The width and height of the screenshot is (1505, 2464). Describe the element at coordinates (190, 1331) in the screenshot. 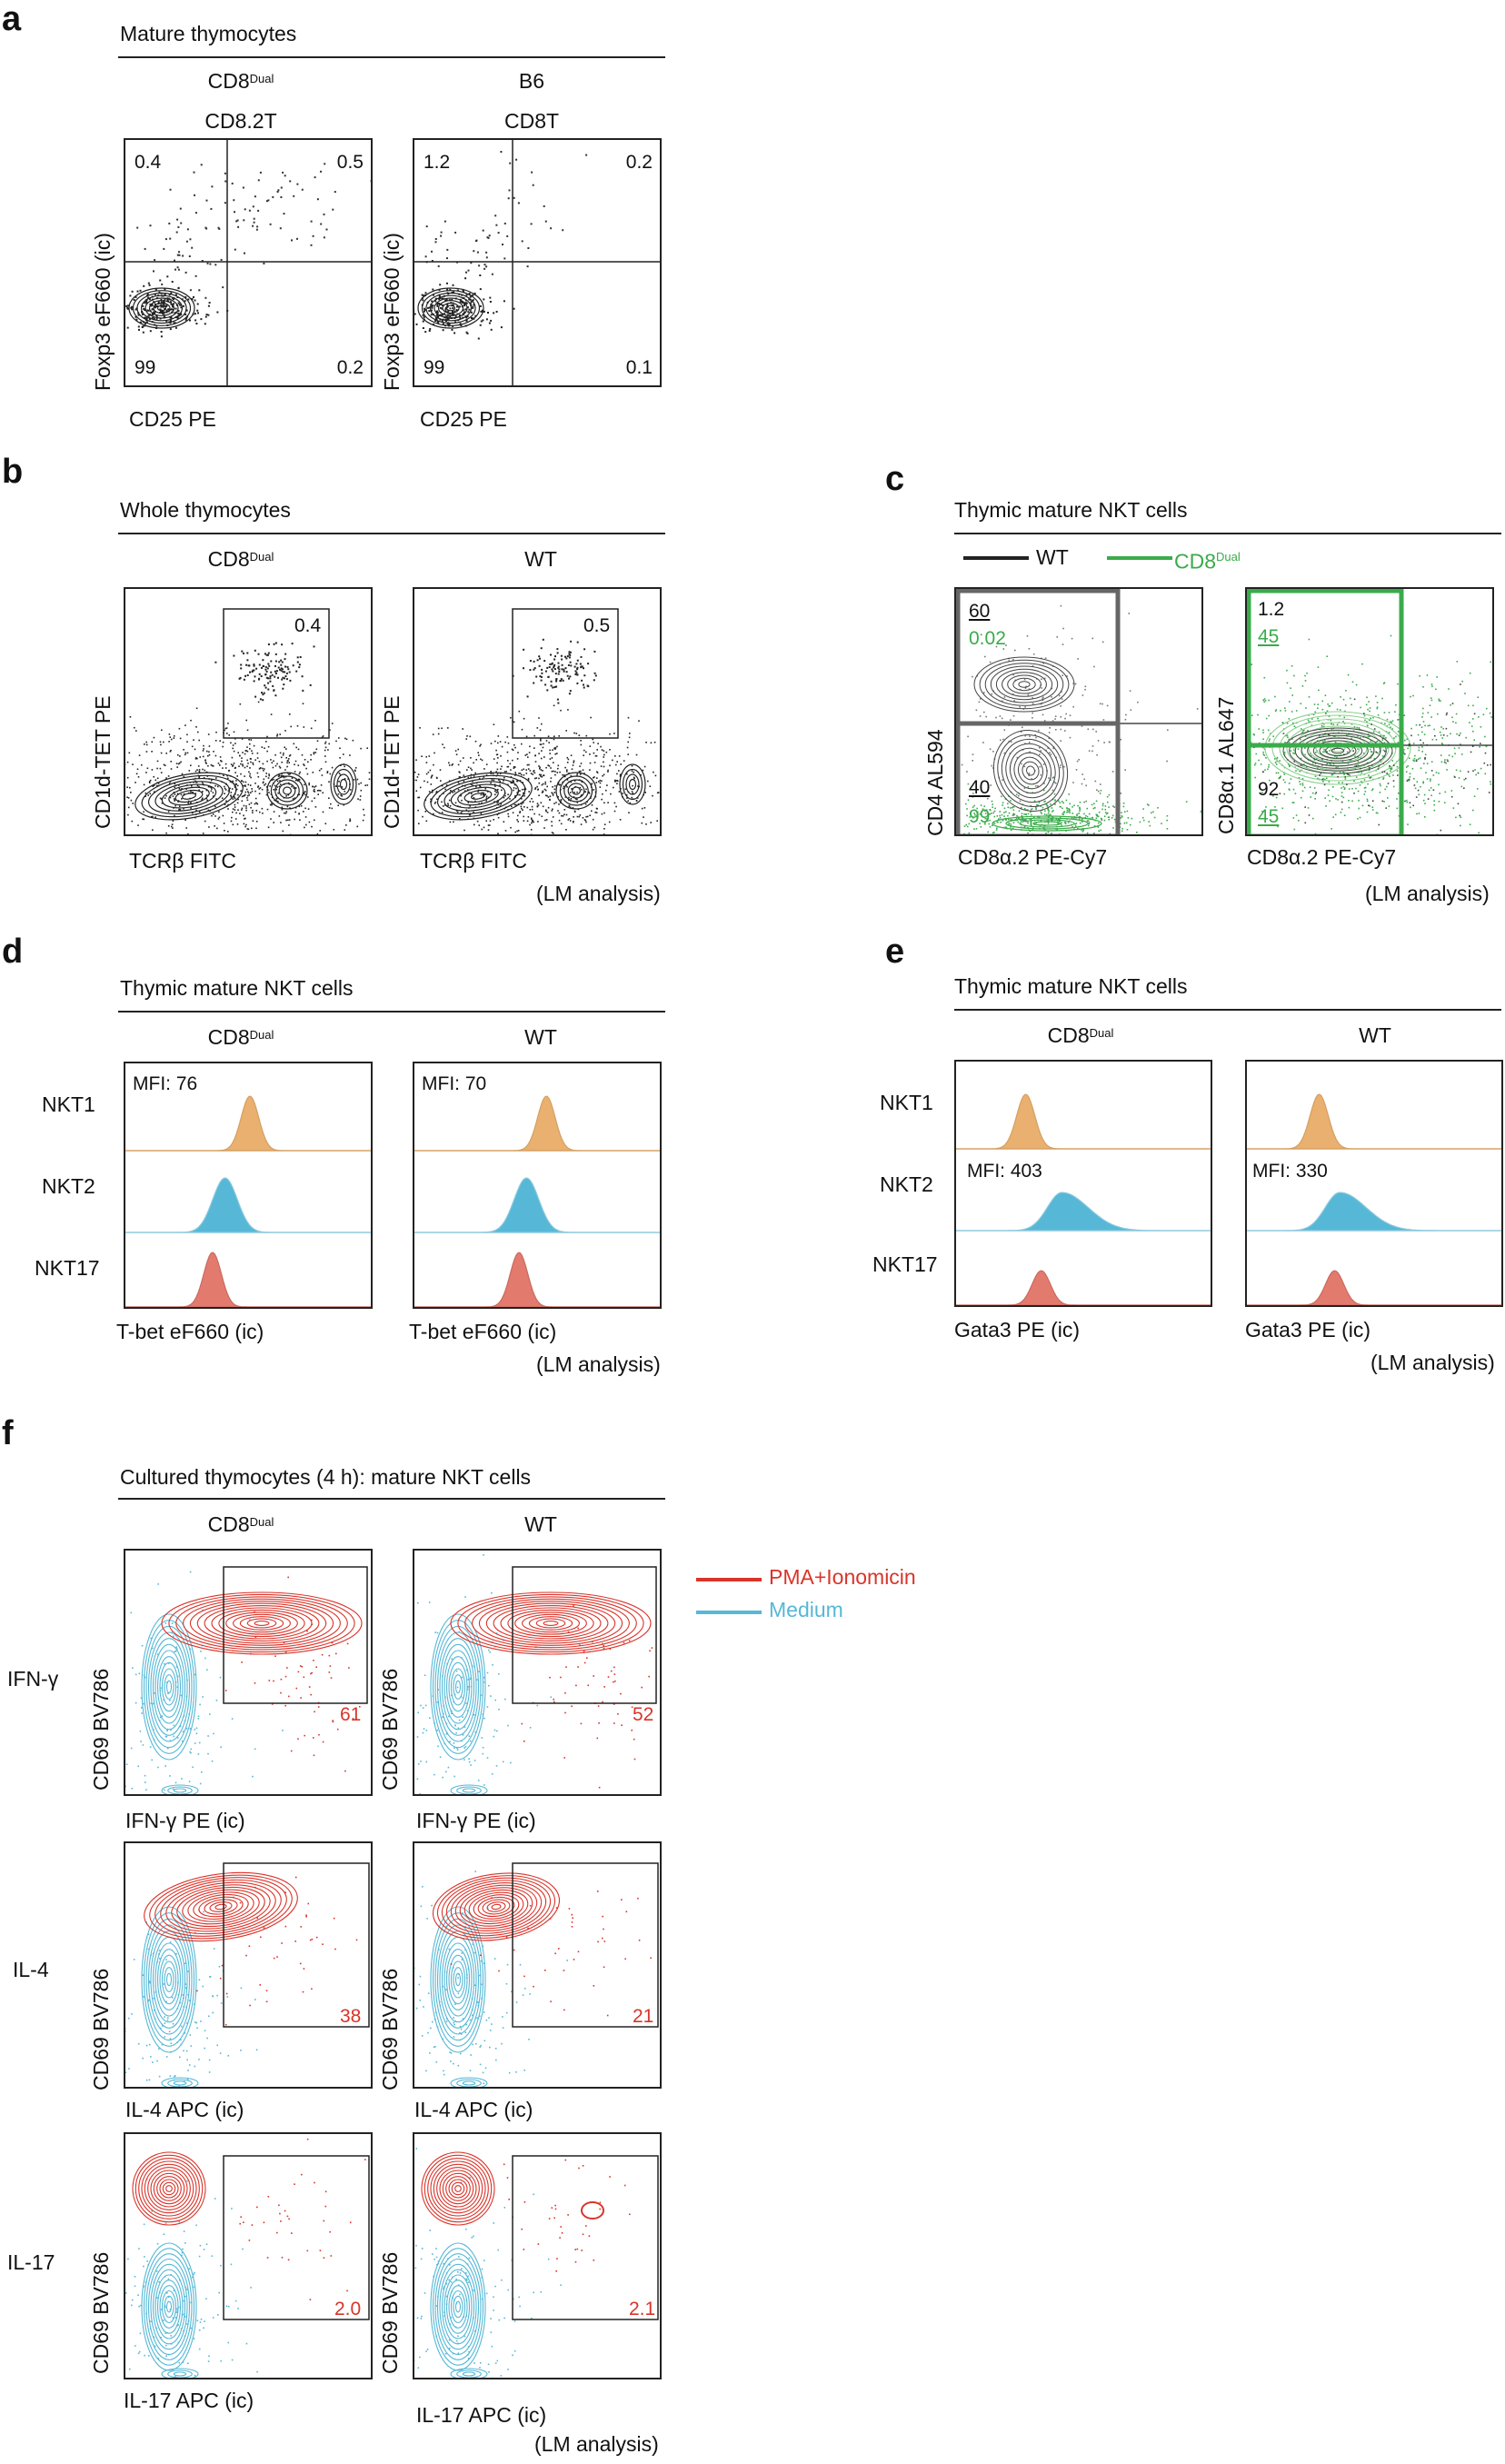

I see `panel-d-xlabel-1: T-bet eF660 (ic)` at that location.